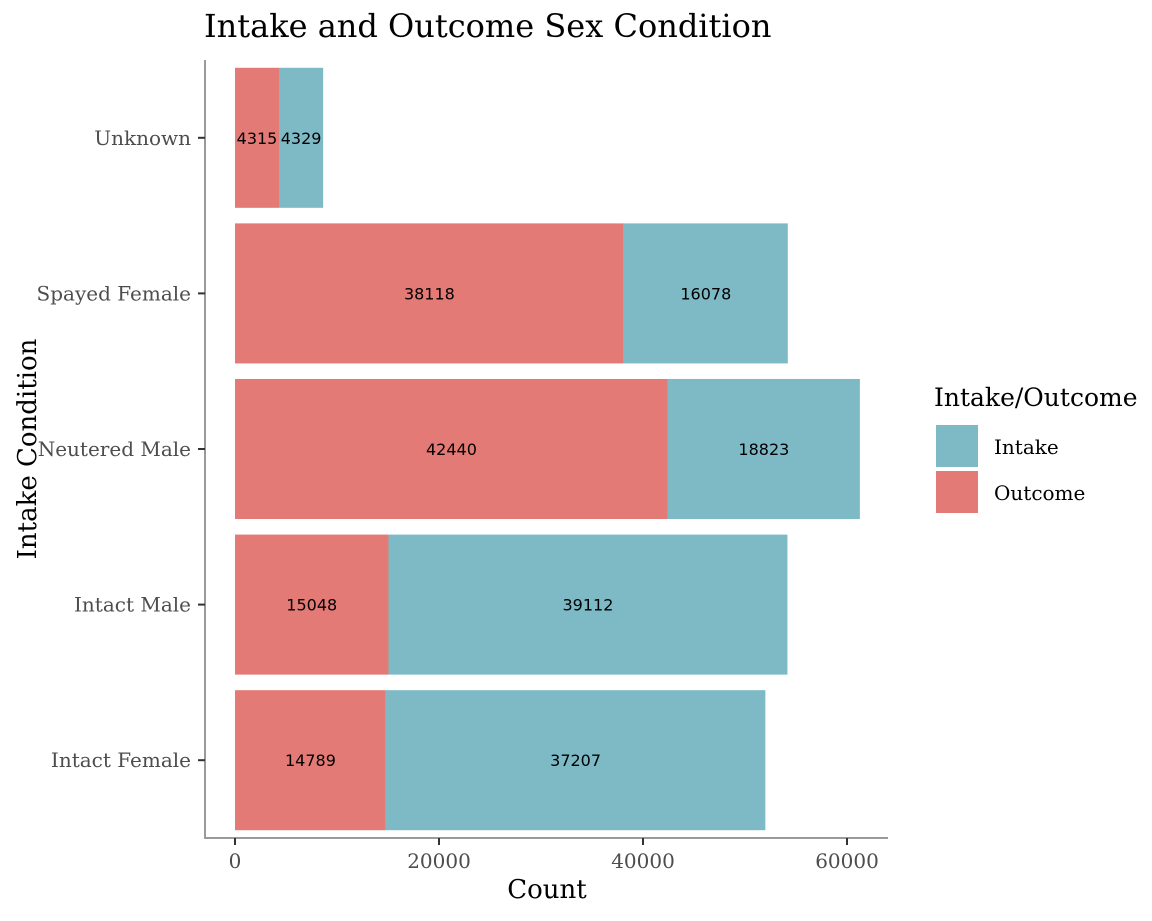  Describe the element at coordinates (28, 448) in the screenshot. I see `y-axis-title: Intake Condition` at that location.